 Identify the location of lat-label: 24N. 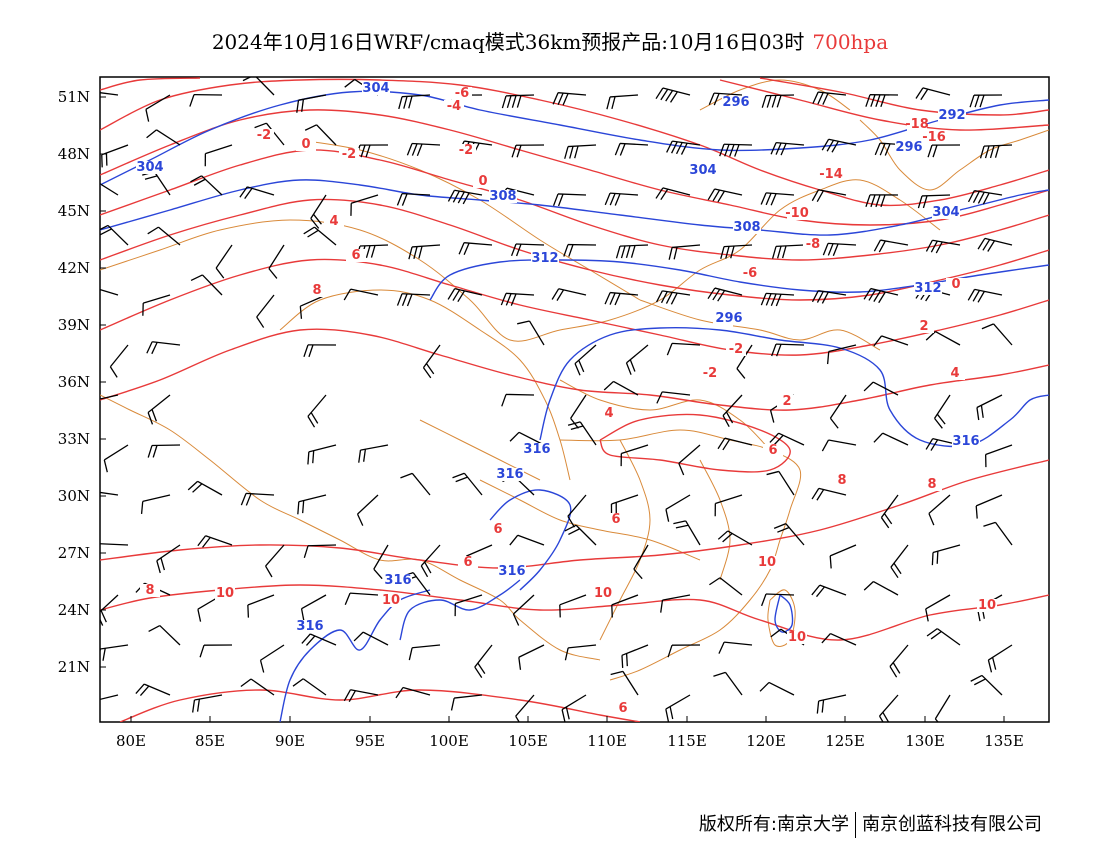
(74, 610).